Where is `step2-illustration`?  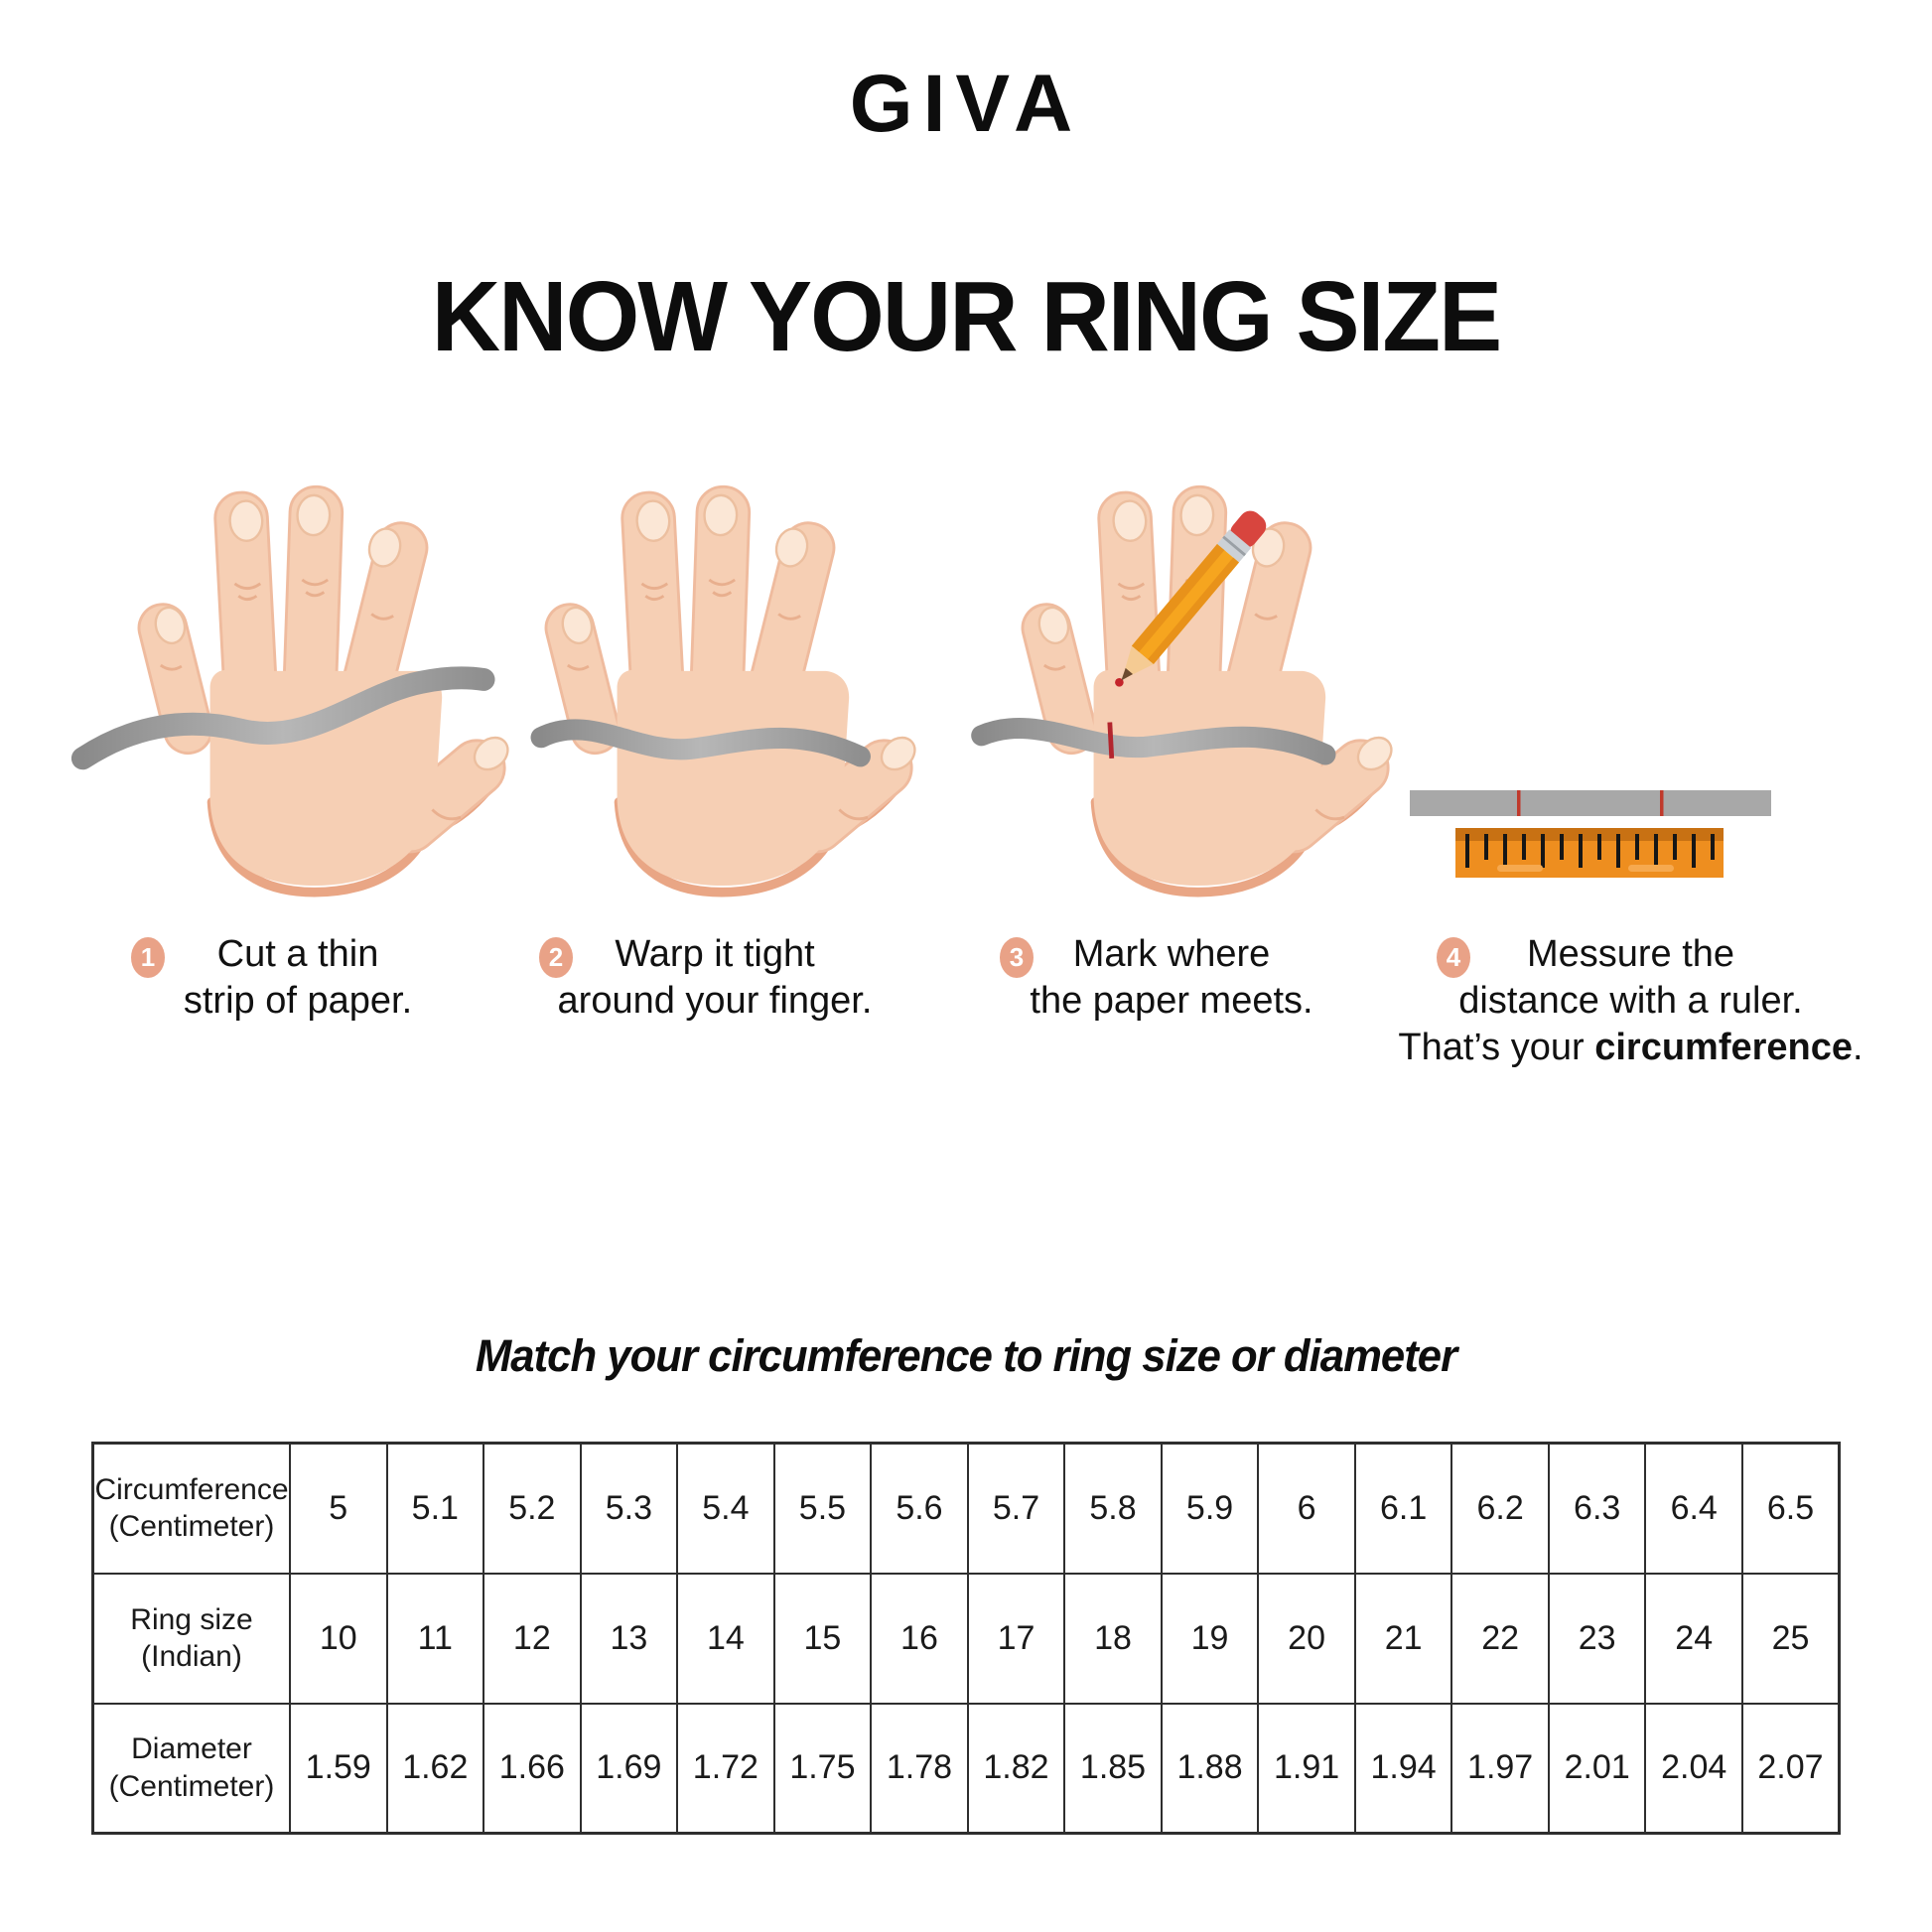 step2-illustration is located at coordinates (695, 667).